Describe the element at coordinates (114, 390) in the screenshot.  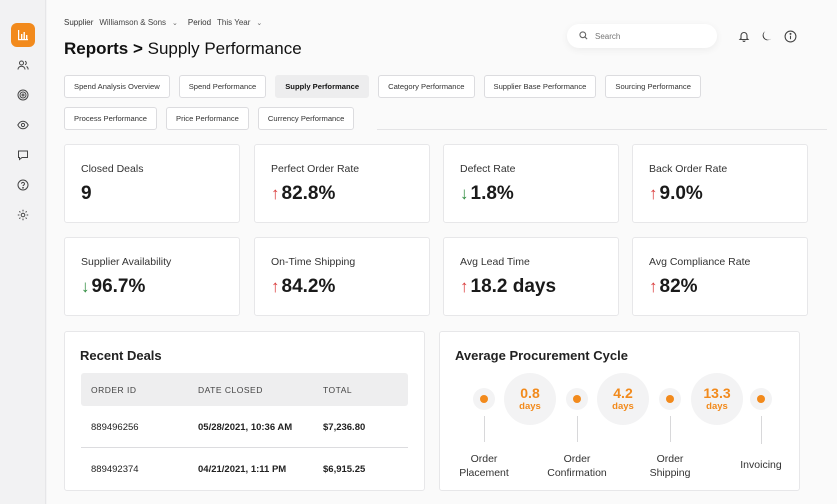
I see `column-order-id: ORDER ID` at that location.